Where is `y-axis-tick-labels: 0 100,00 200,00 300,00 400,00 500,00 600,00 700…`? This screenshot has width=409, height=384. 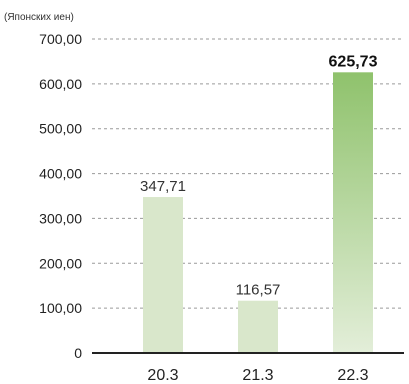 y-axis-tick-labels: 0 100,00 200,00 300,00 400,00 500,00 600,00 700… is located at coordinates (60, 196).